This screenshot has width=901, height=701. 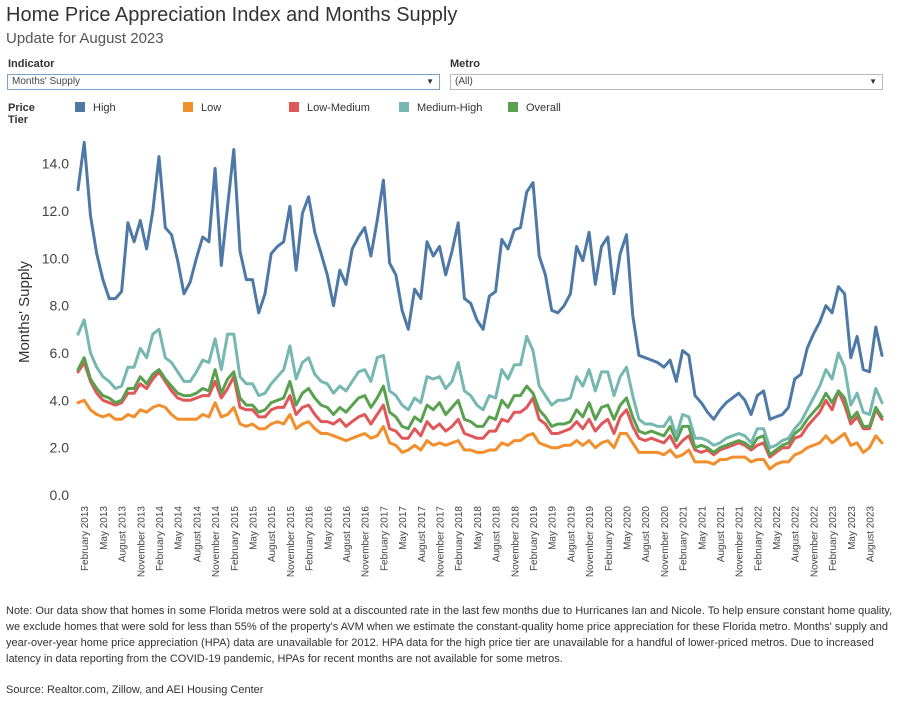 What do you see at coordinates (628, 528) in the screenshot?
I see `x-tick-label: May 2020` at bounding box center [628, 528].